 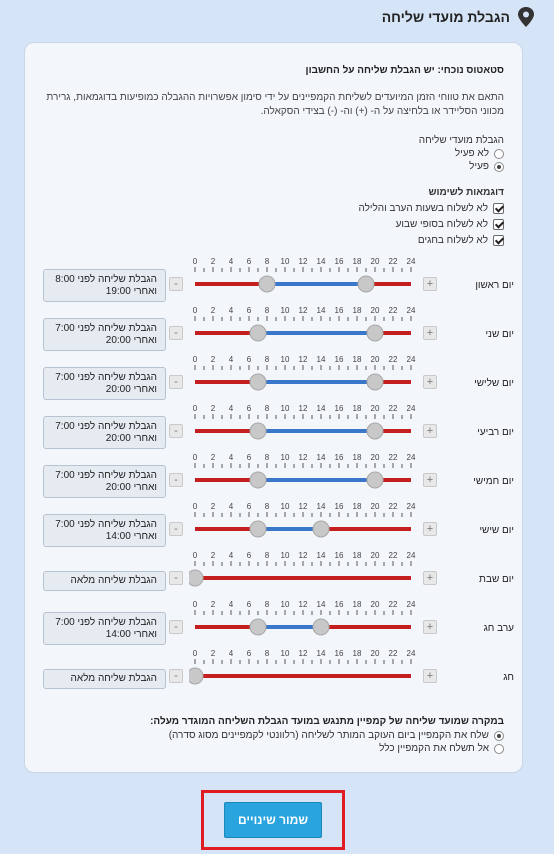 I want to click on restriction-summary: הגבלת שליחה לפני 7:00 ואחרי 20:00, so click(x=104, y=334).